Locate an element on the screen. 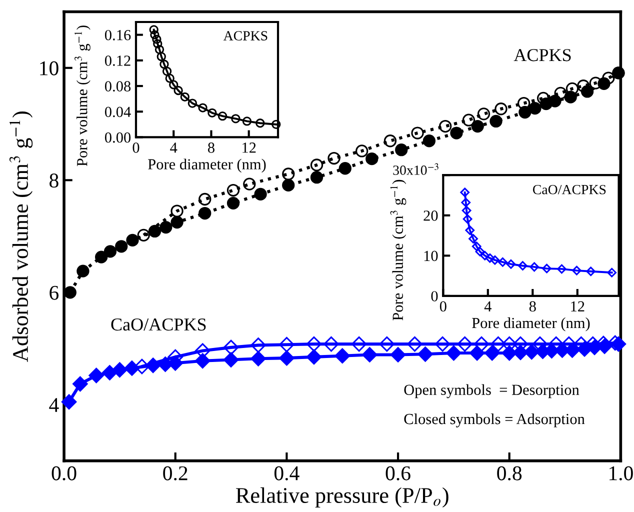  y-tick-label: 0.16 is located at coordinates (117, 35).